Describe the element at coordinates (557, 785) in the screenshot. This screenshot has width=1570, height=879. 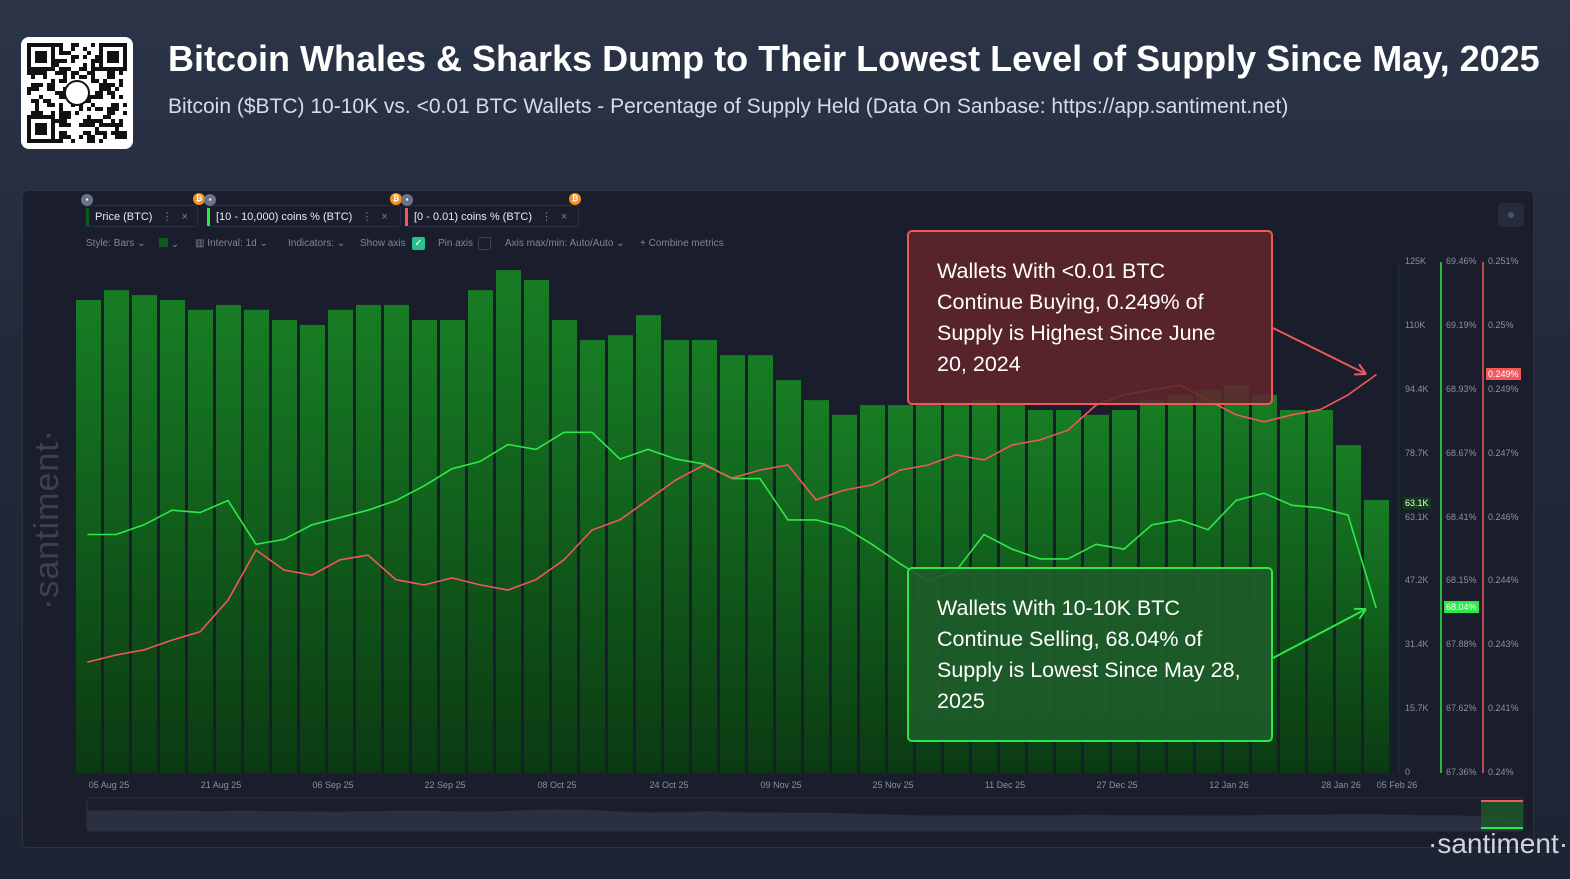
I see `x-tick: 08 Oct 25` at that location.